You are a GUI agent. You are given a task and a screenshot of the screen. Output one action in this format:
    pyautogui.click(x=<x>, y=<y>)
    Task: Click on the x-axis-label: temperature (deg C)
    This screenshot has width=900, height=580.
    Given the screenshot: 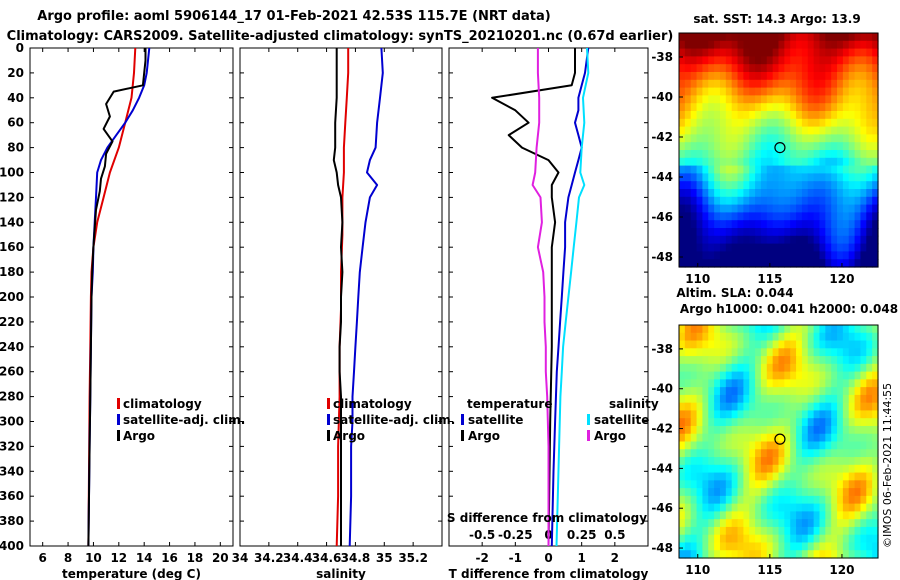 What is the action you would take?
    pyautogui.click(x=131, y=573)
    